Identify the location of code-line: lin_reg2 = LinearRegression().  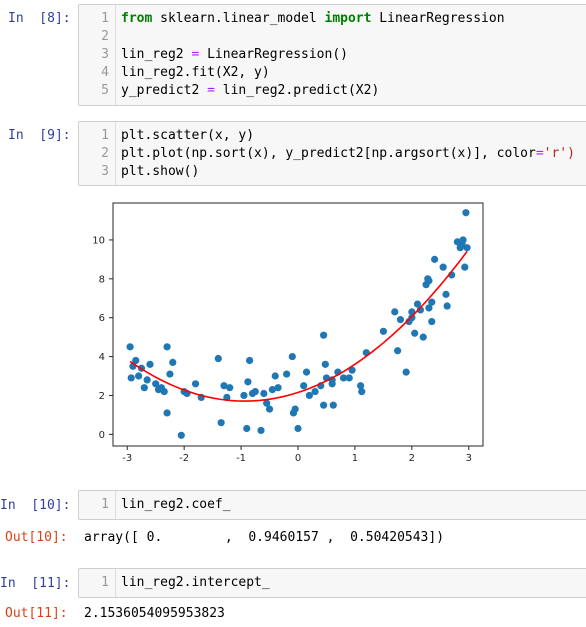
(313, 55).